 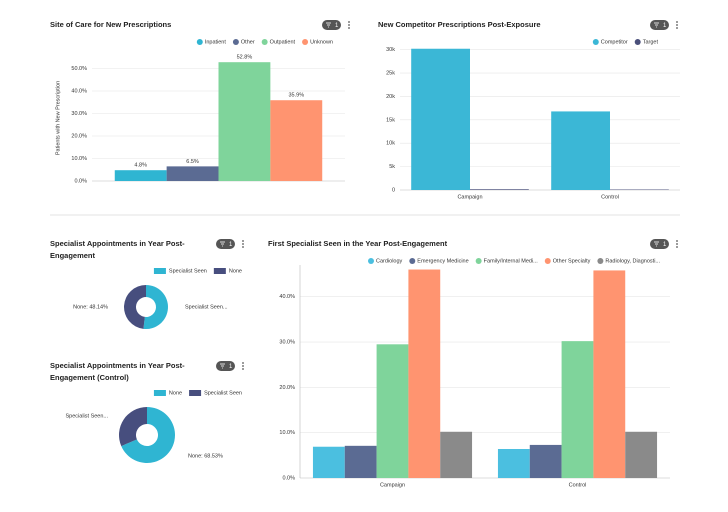 What do you see at coordinates (392, 167) in the screenshot?
I see `y-tick-label: 5k` at bounding box center [392, 167].